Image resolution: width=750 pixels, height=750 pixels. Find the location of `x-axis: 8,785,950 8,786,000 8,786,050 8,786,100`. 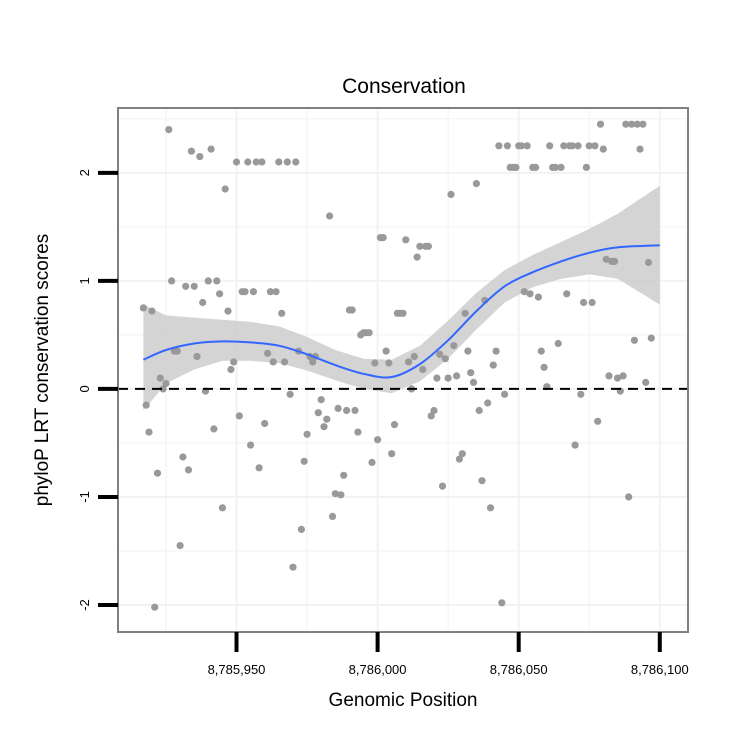

x-axis: 8,785,950 8,786,000 8,786,050 8,786,100 is located at coordinates (448, 654).